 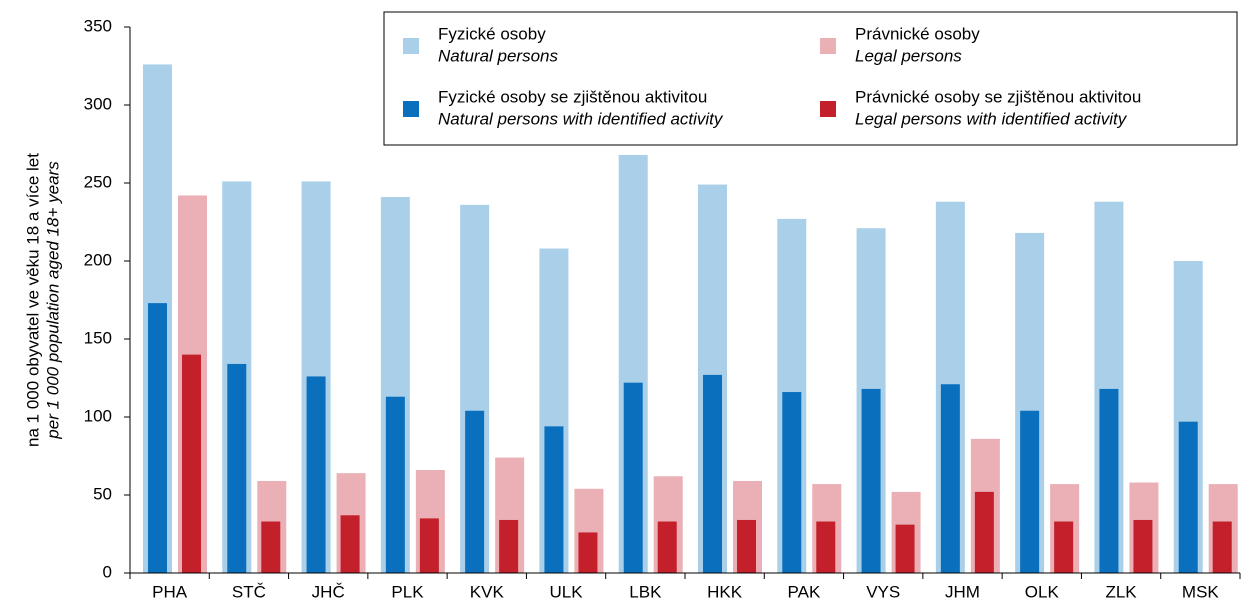 What do you see at coordinates (908, 55) in the screenshot?
I see `legend-label-en: Legal persons` at bounding box center [908, 55].